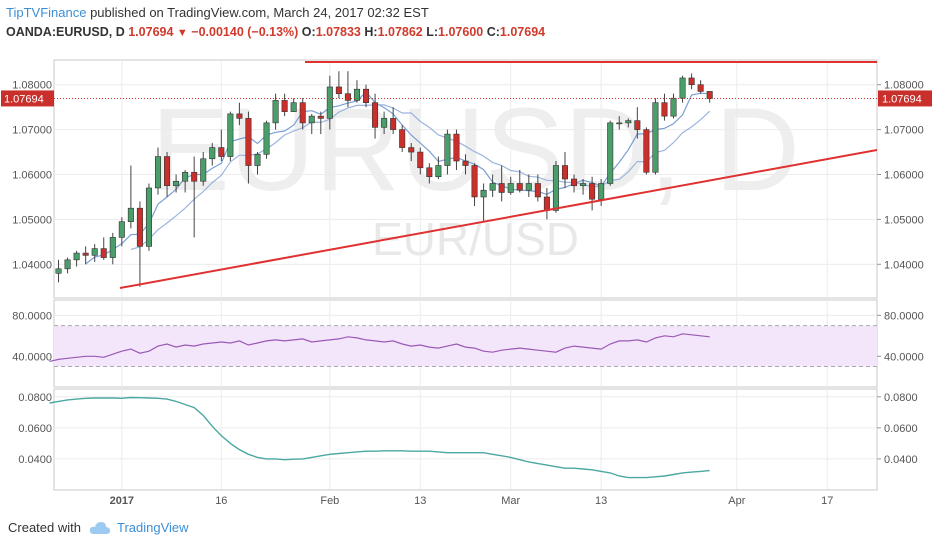 The width and height of the screenshot is (932, 550). I want to click on lower-y-tick-right: 0.0400, so click(901, 460).